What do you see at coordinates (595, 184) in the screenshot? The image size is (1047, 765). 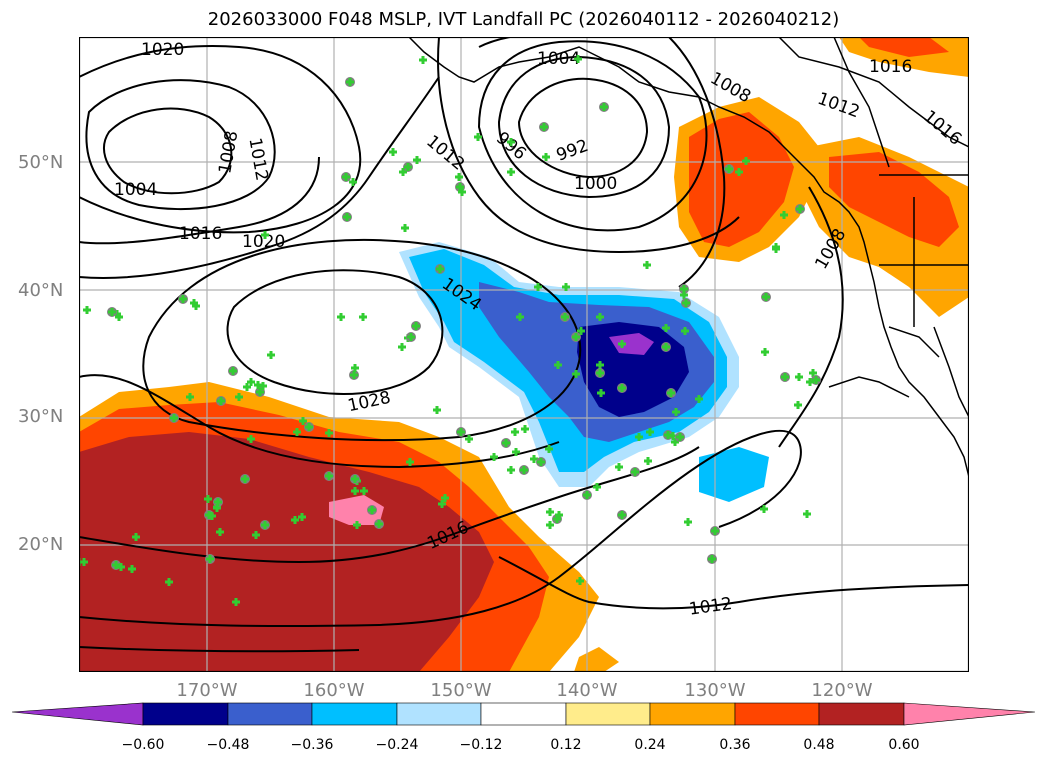 I see `contour-label: 1000` at bounding box center [595, 184].